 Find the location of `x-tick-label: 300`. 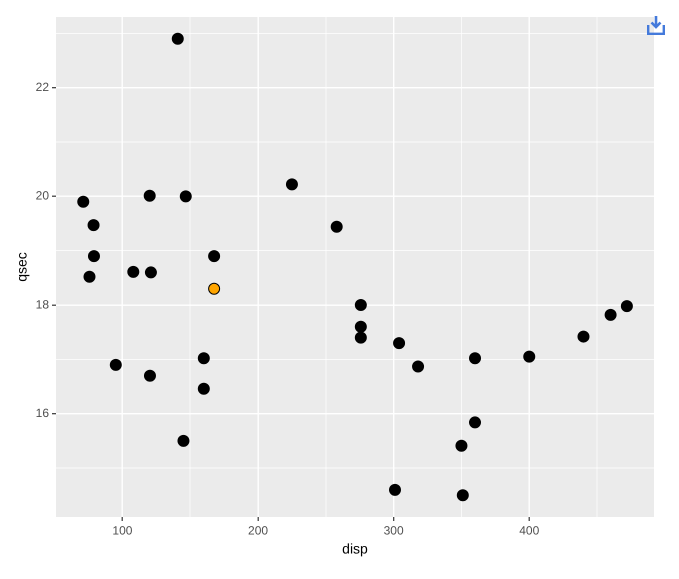

x-tick-label: 300 is located at coordinates (394, 531).